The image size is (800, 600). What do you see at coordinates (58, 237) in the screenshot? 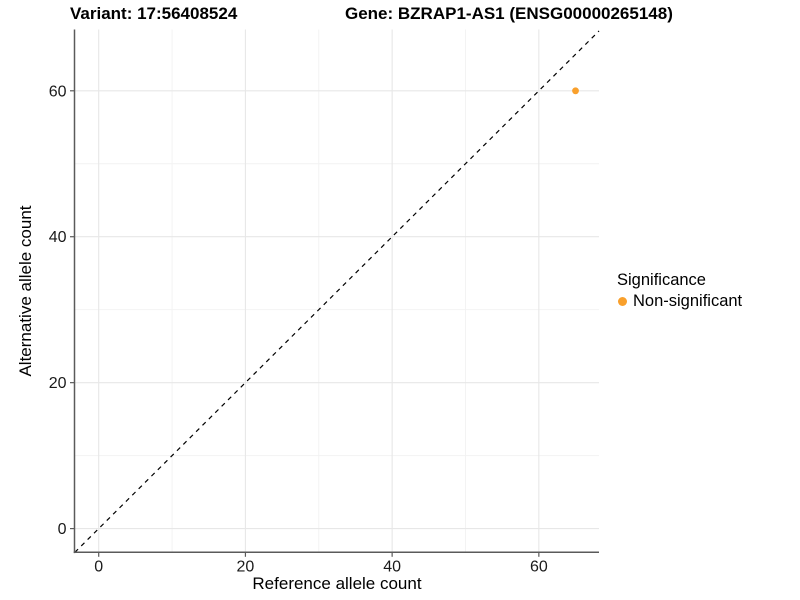
I see `y-tick-label: 40` at bounding box center [58, 237].